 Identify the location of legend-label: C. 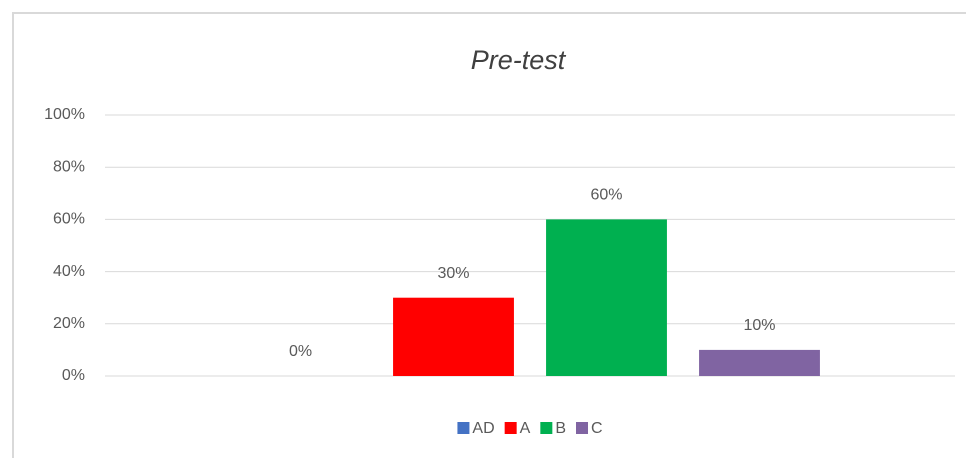
(597, 428).